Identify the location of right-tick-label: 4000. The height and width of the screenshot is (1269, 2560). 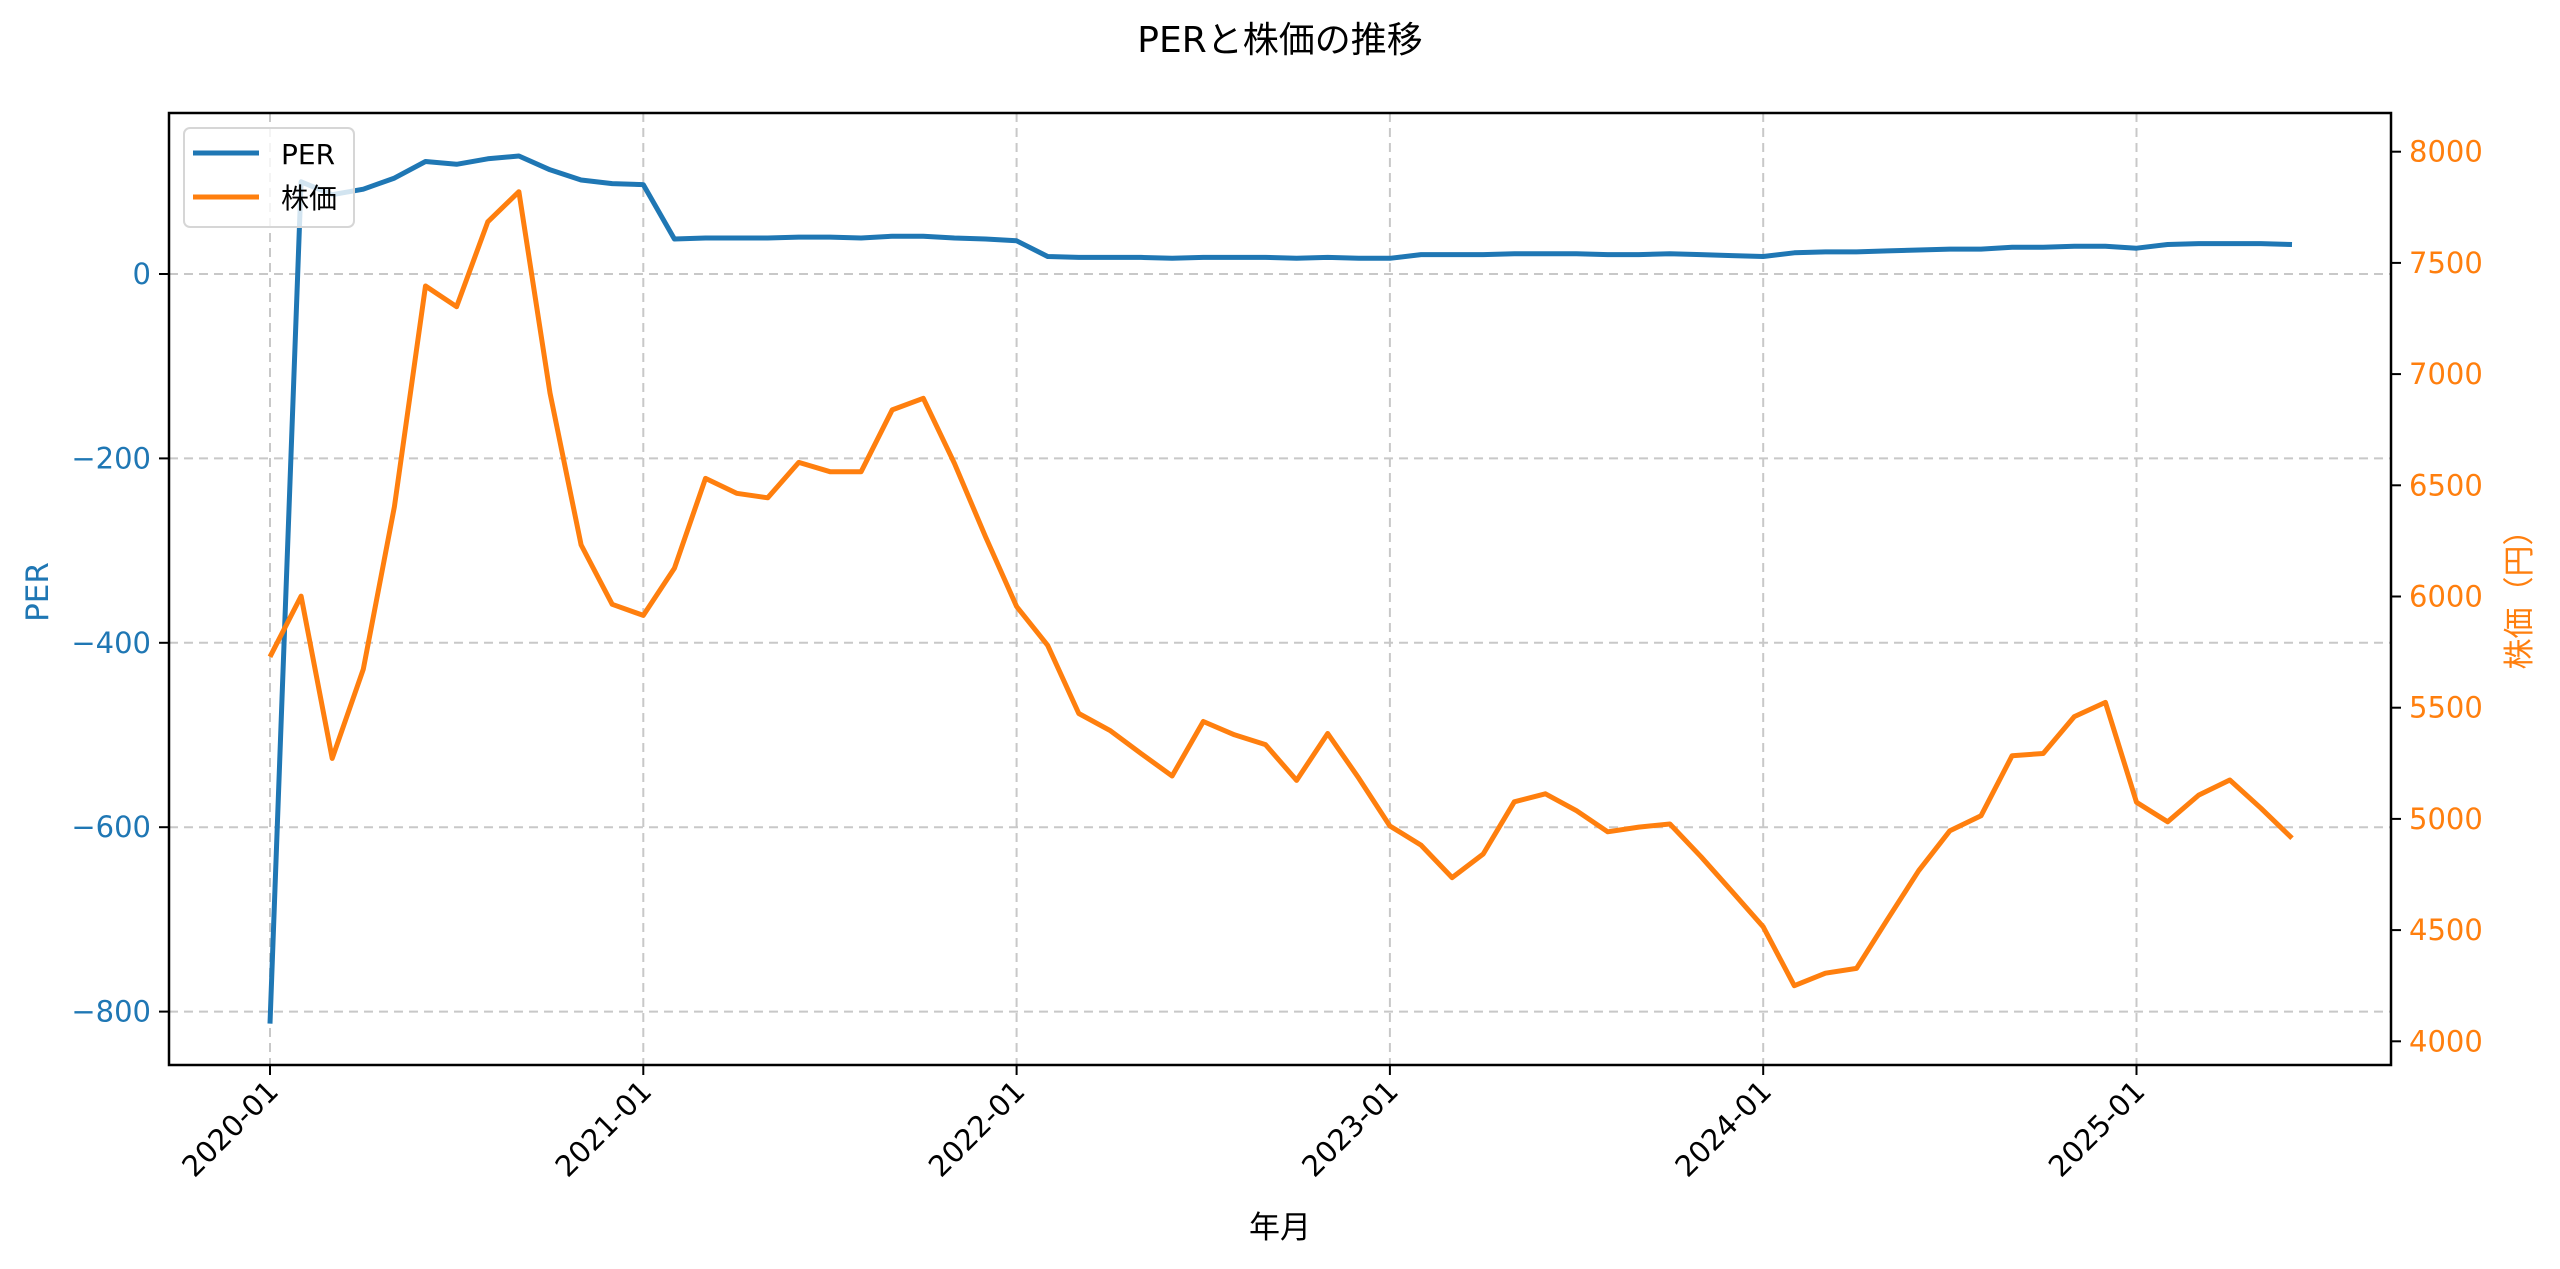
(2446, 1041).